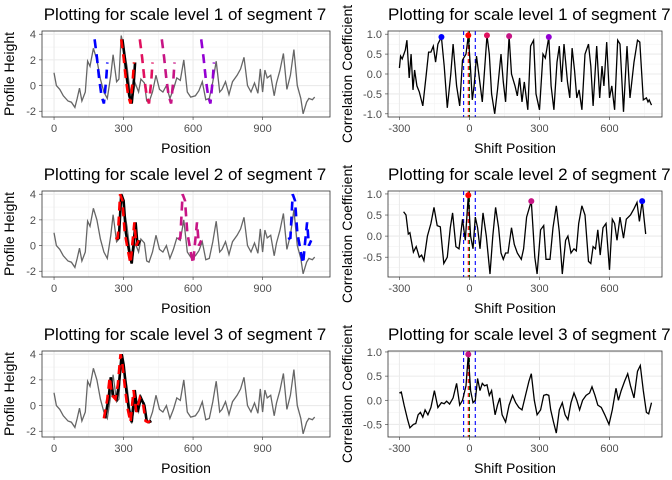  I want to click on y-tick-label: 0, so click(33, 247).